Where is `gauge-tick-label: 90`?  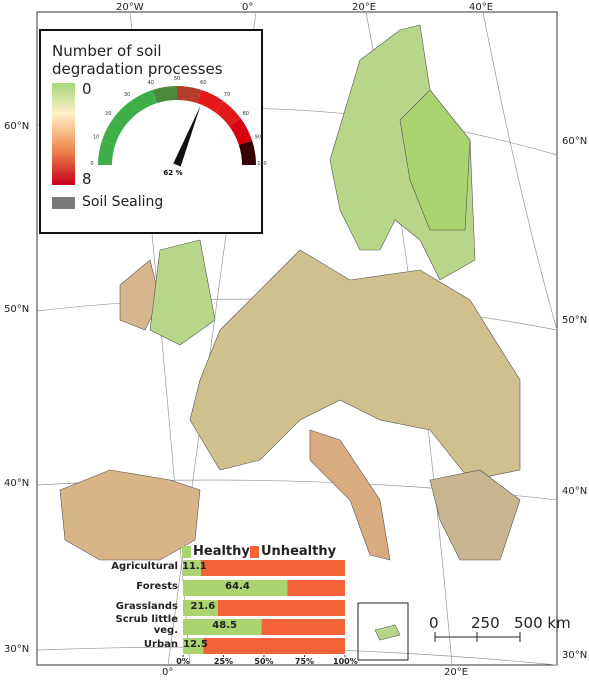
gauge-tick-label: 90 is located at coordinates (258, 138).